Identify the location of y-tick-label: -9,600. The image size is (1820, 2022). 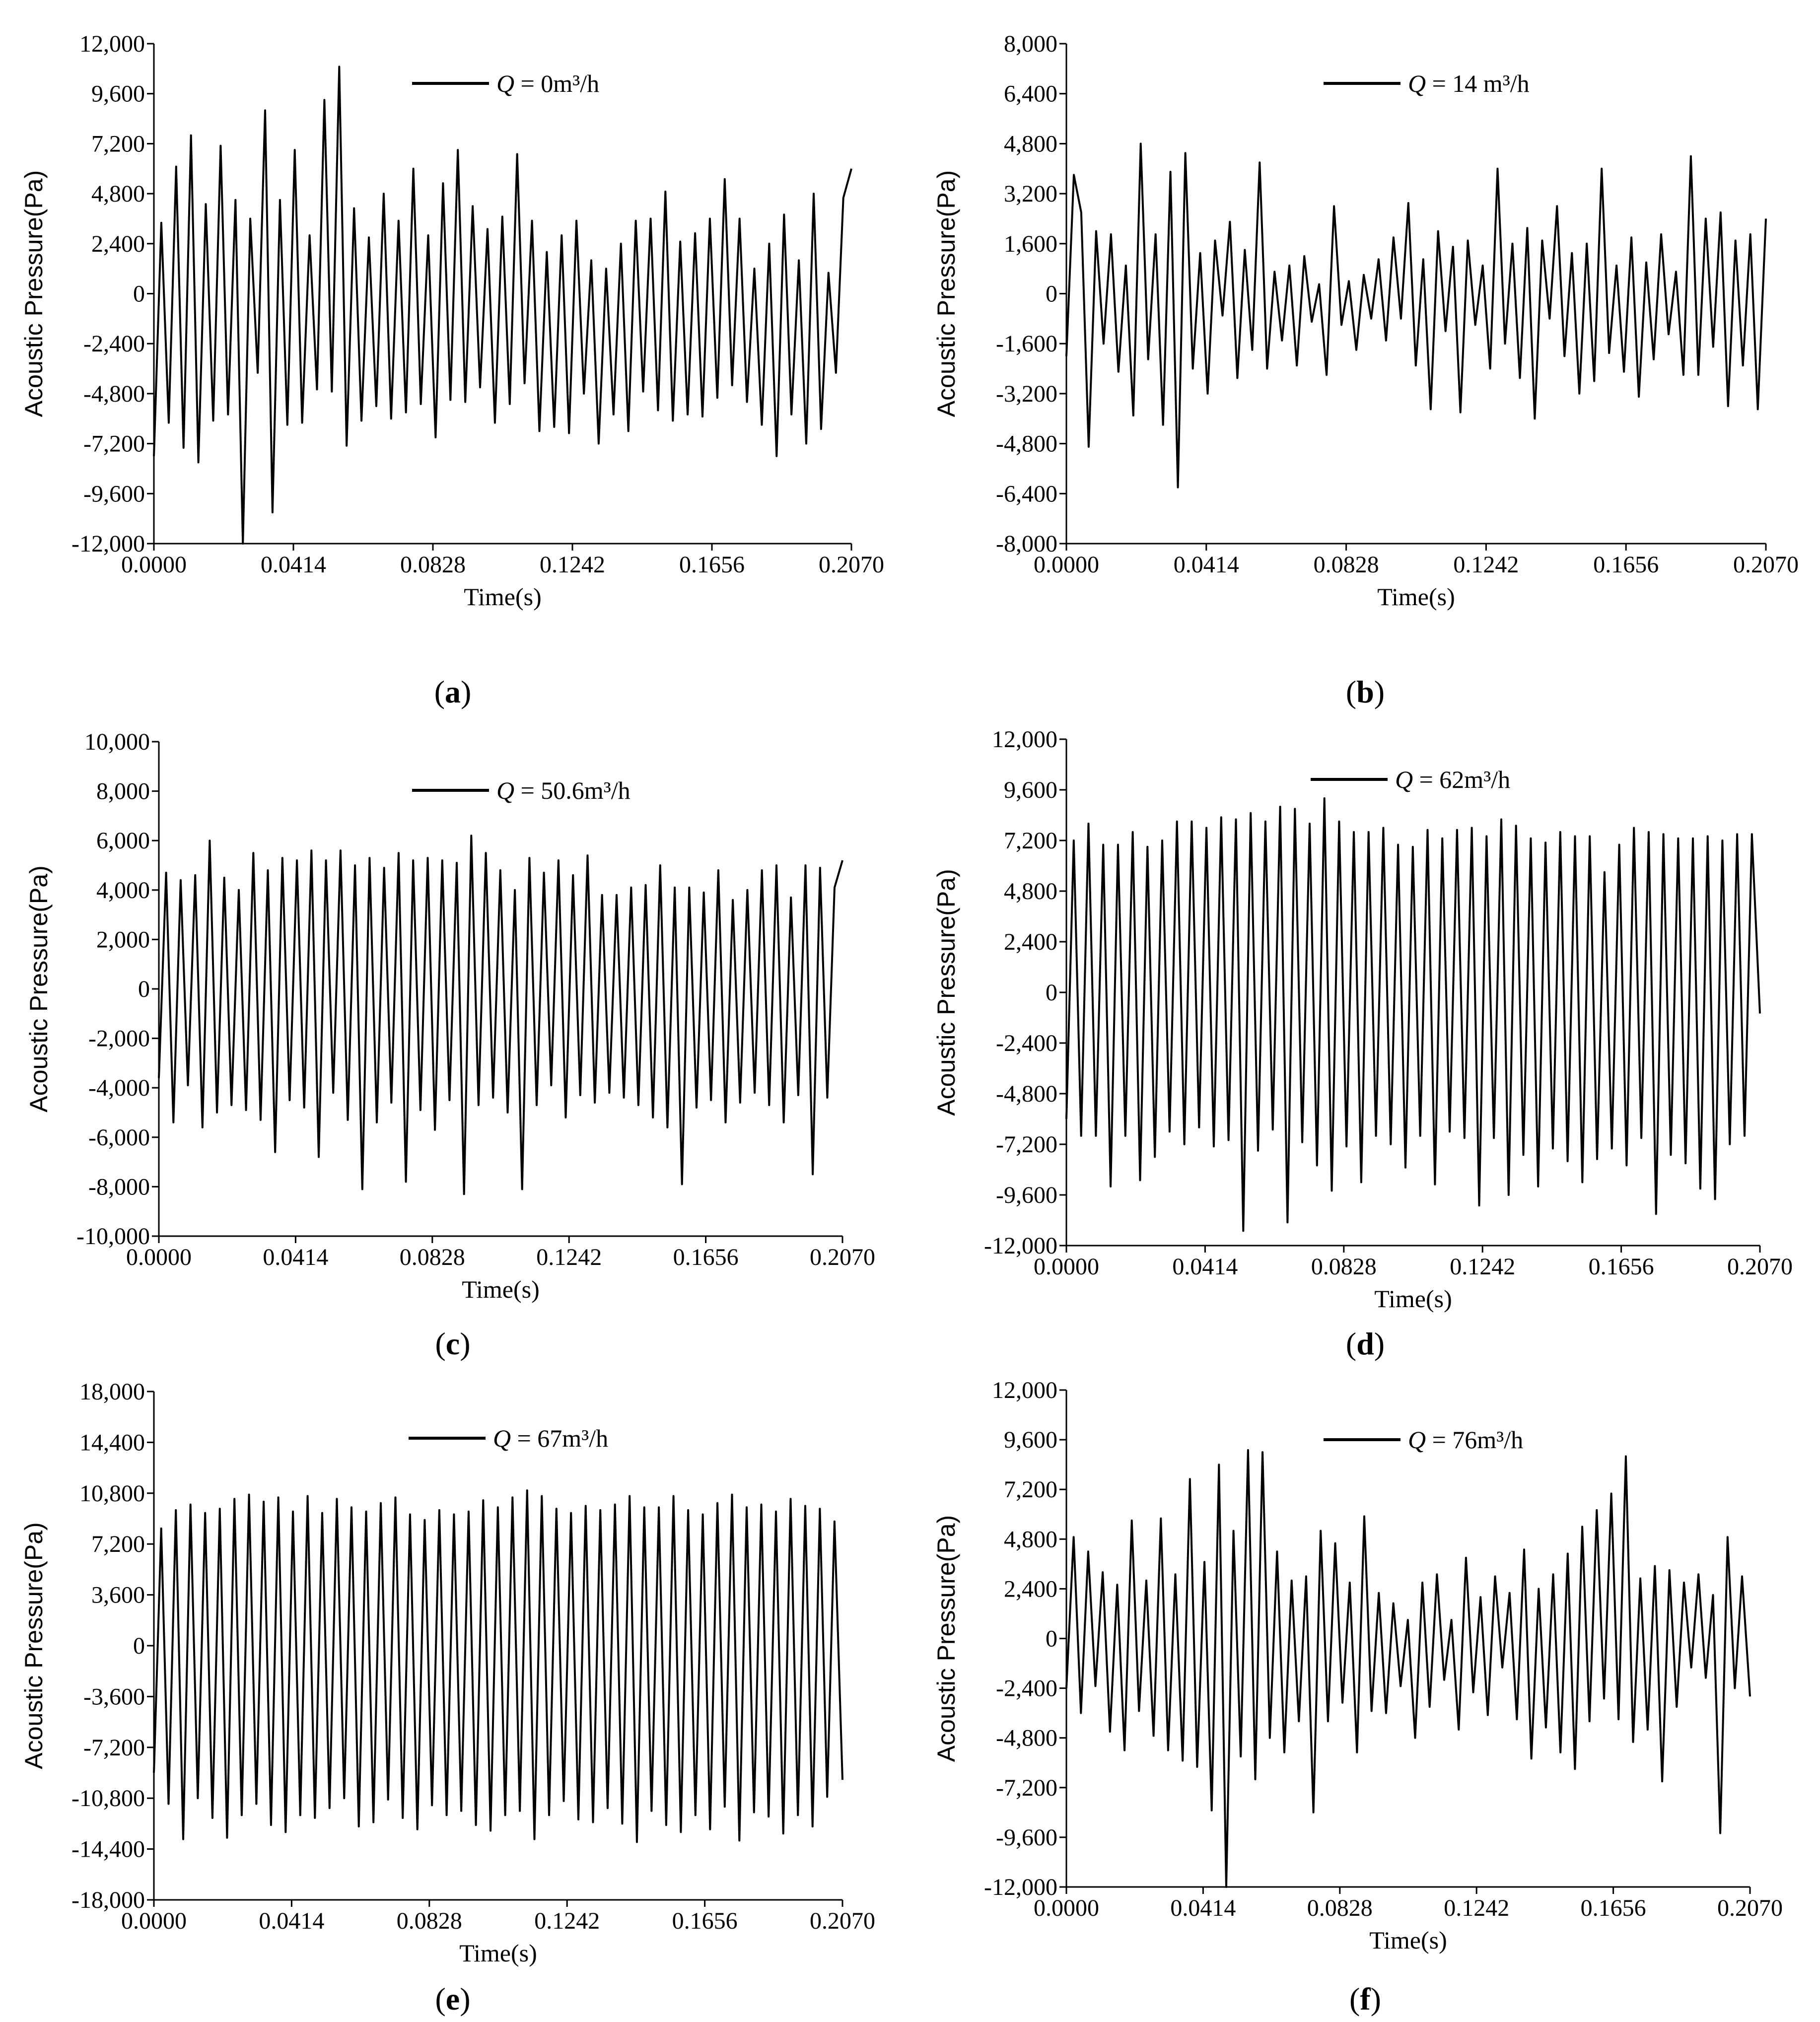
(1026, 1195).